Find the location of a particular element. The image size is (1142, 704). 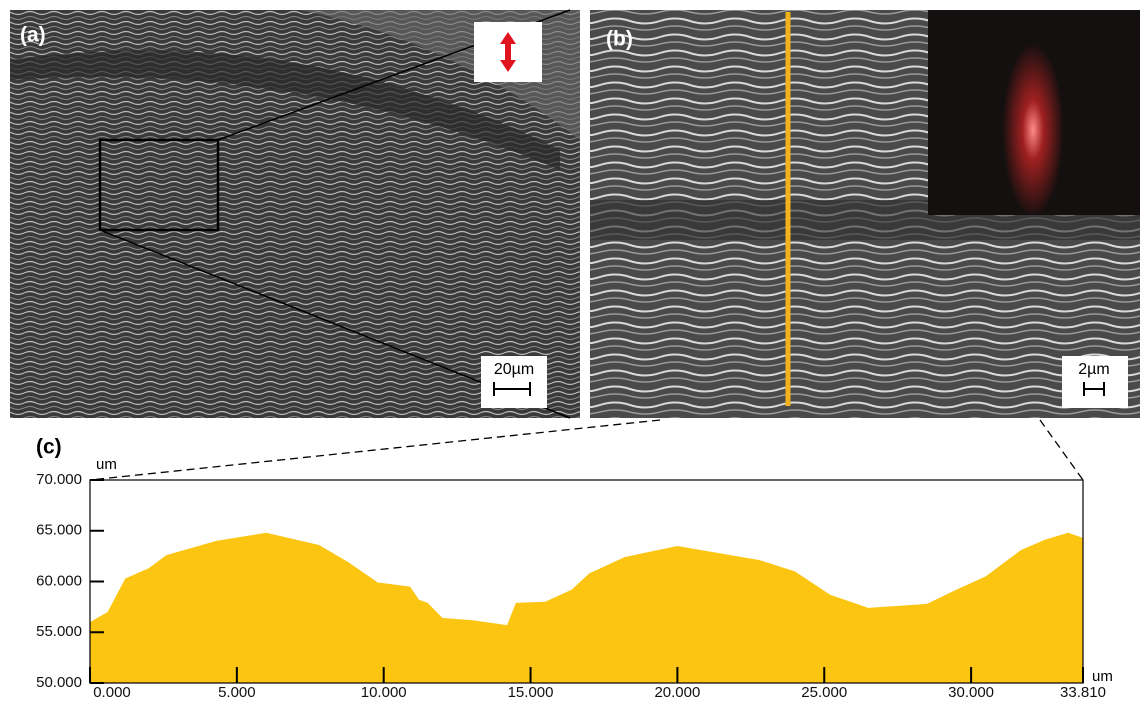

y-unit: um is located at coordinates (106, 464).